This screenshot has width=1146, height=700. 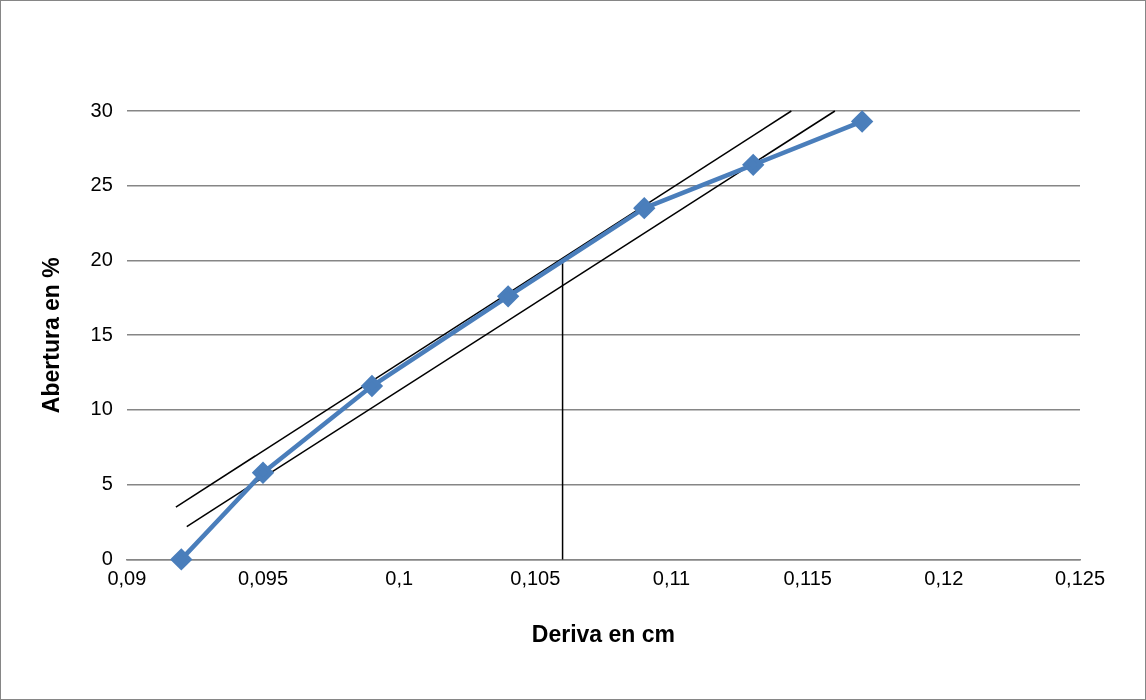 What do you see at coordinates (944, 577) in the screenshot?
I see `x-tick-label: 0,12` at bounding box center [944, 577].